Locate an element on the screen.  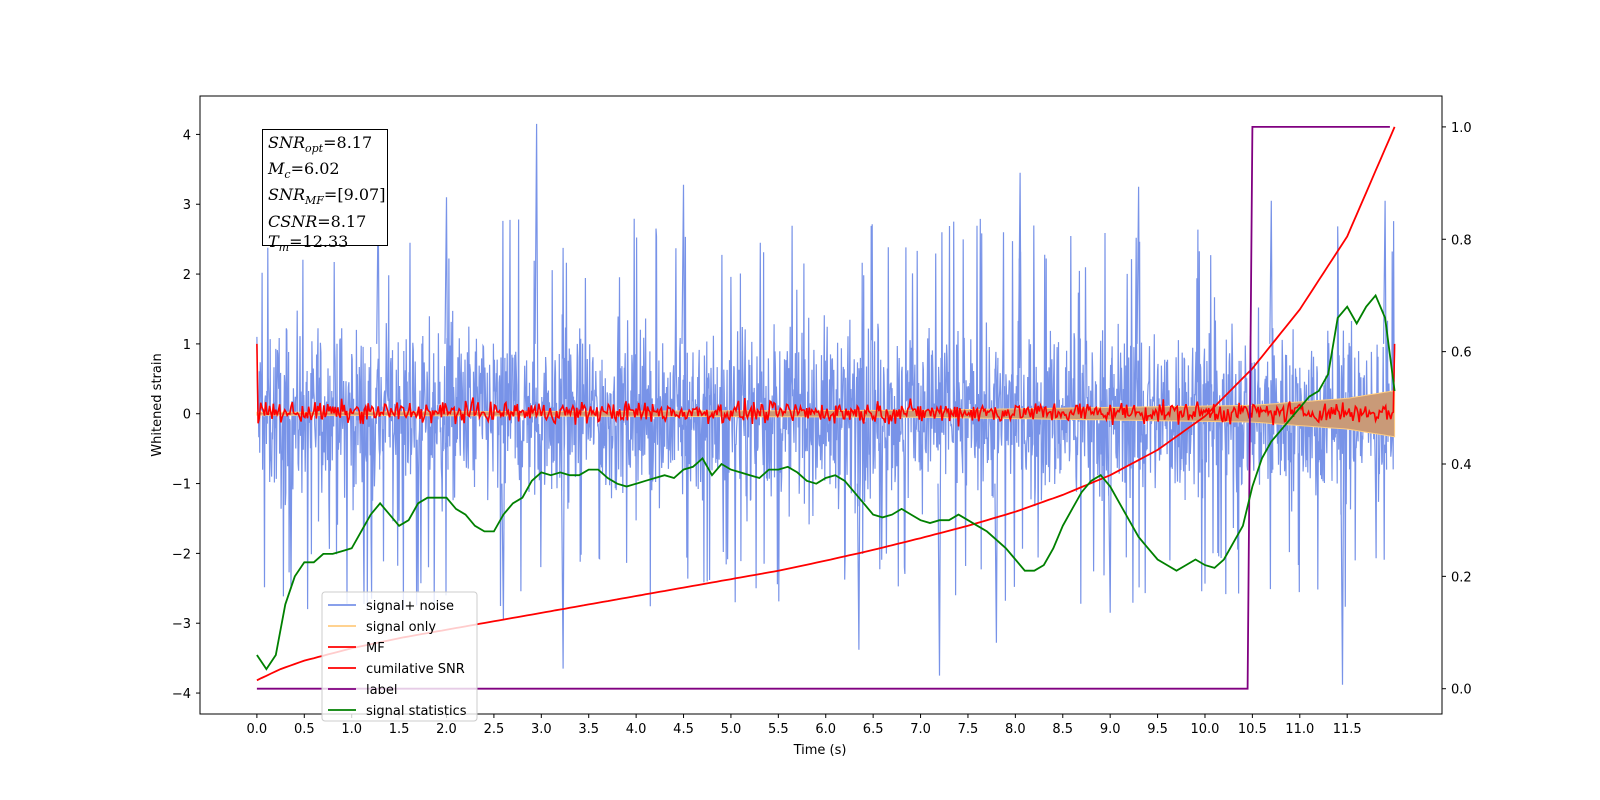
y-axis-right: 1.0 0.8 0.6 0.4 0.2 0.0 is located at coordinates (1457, 409).